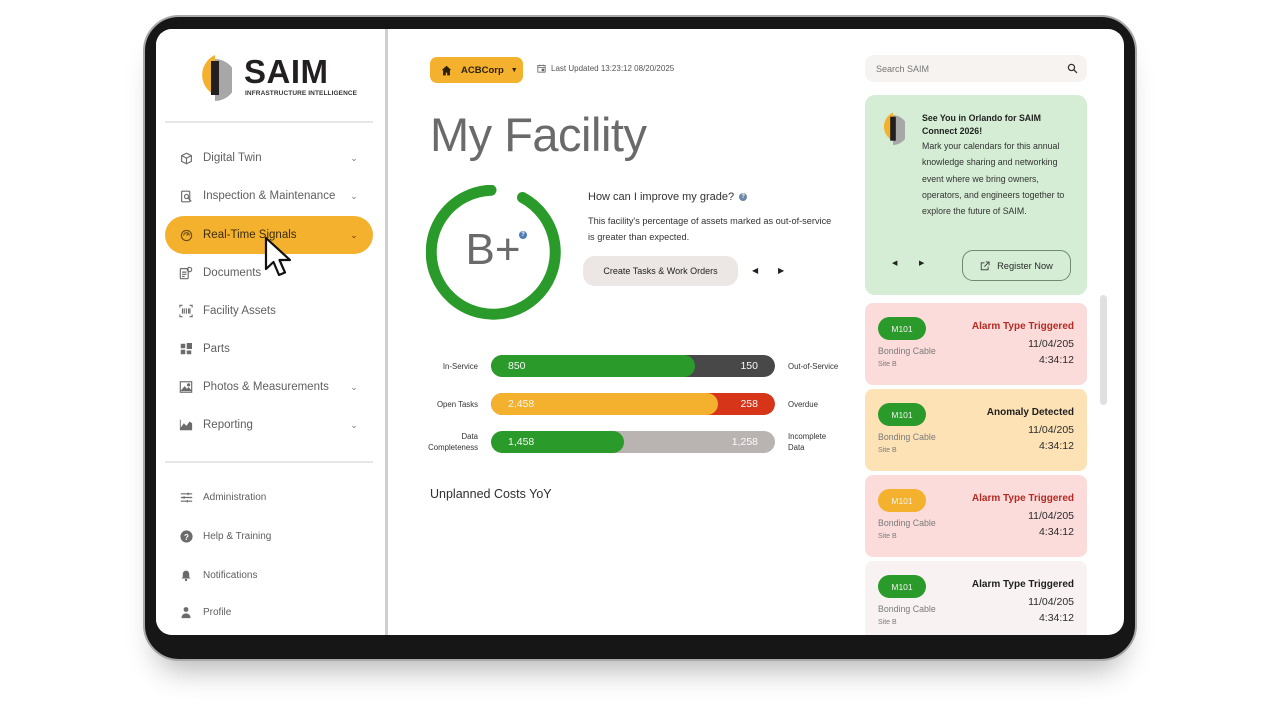  I want to click on saim-logo: SAIM INFRASTRUCTURE INTELLIGENCE, so click(277, 77).